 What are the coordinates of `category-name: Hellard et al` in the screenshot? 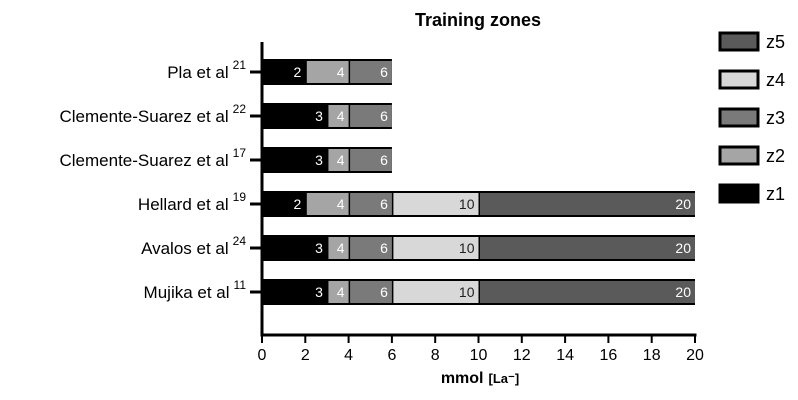 It's located at (183, 204).